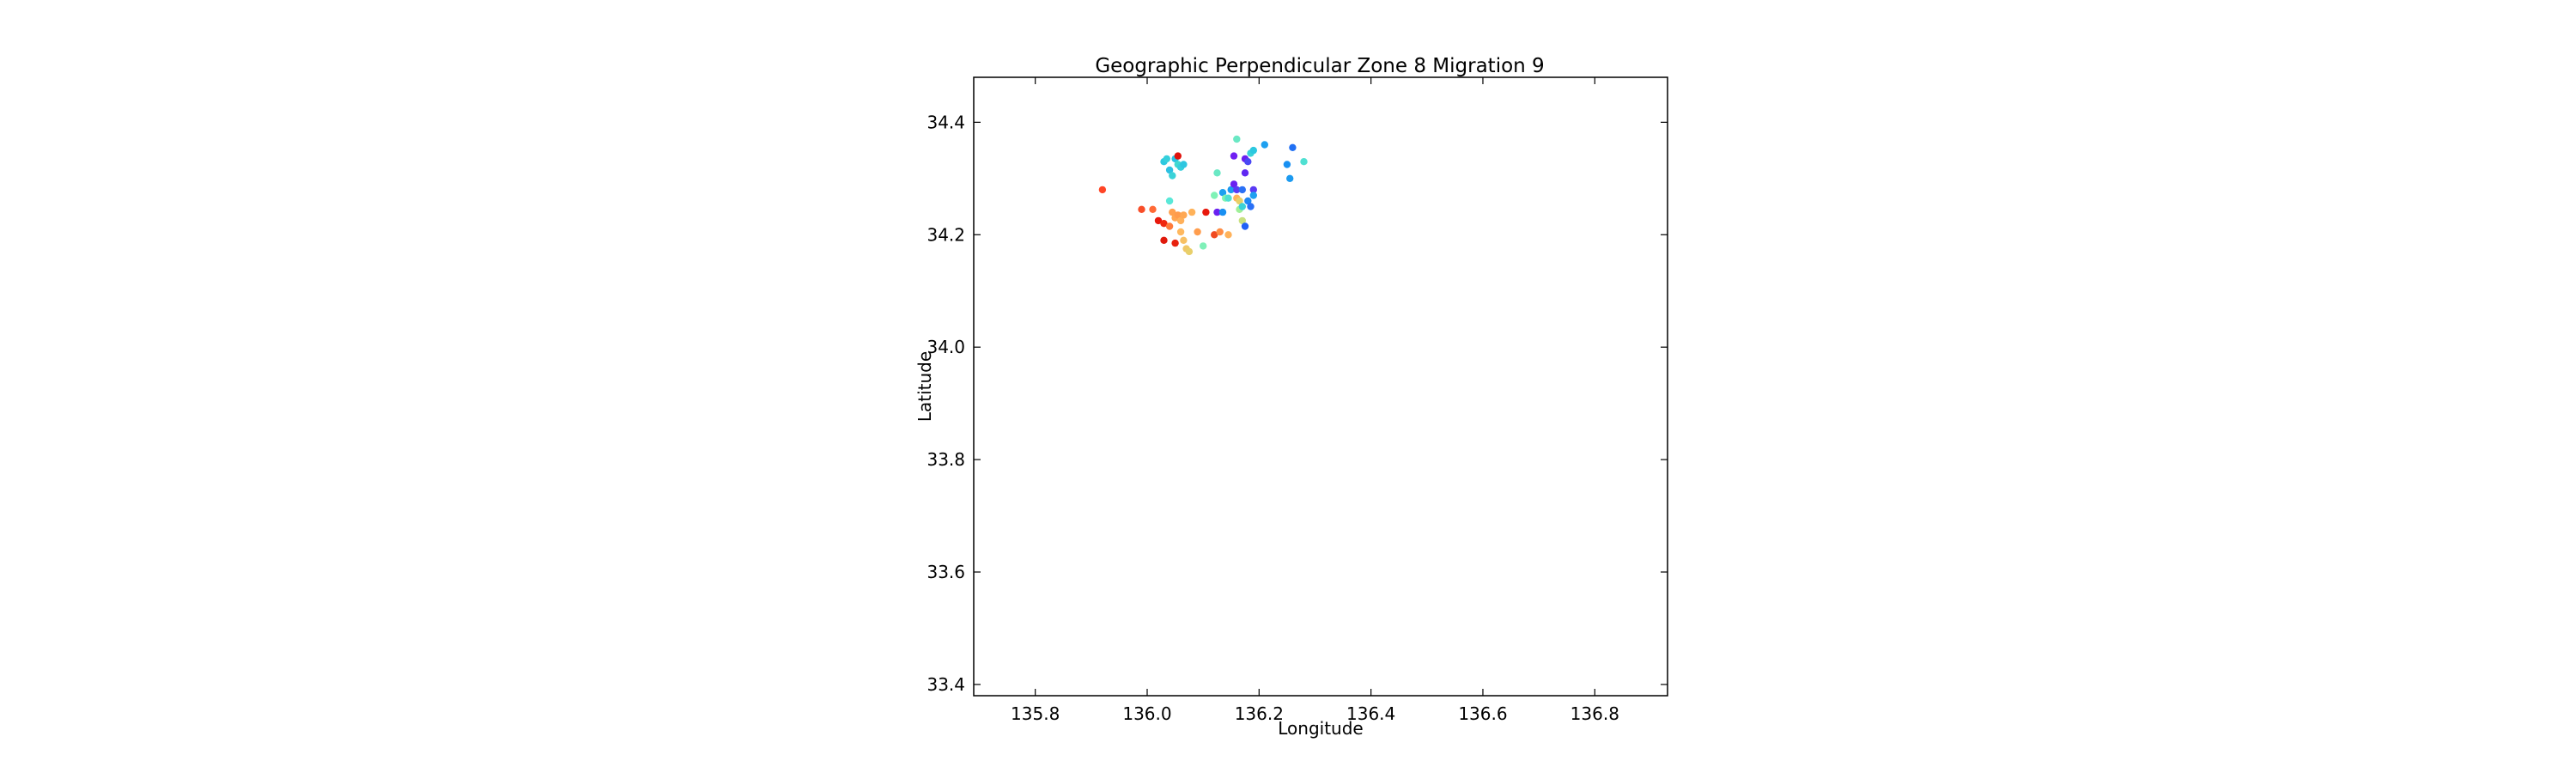  What do you see at coordinates (946, 572) in the screenshot?
I see `y-tick-label: 33.6` at bounding box center [946, 572].